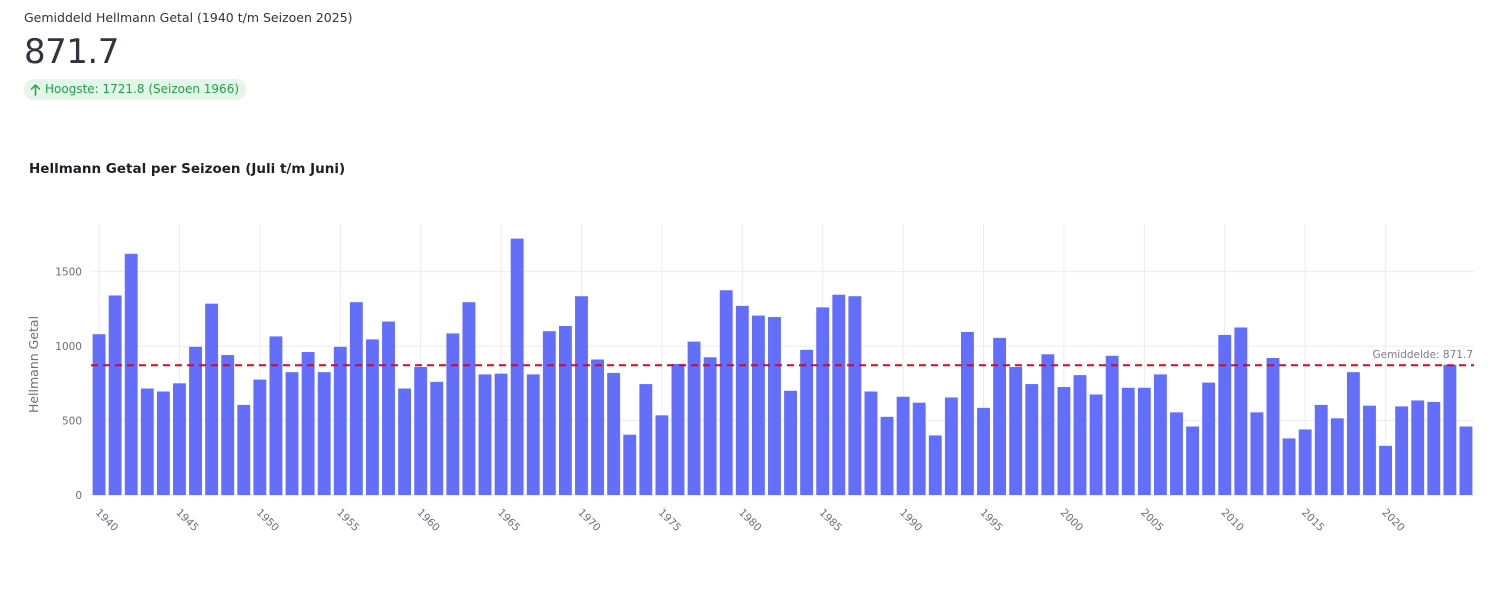 This screenshot has height=589, width=1502. What do you see at coordinates (990, 520) in the screenshot?
I see `x-tick-label: 1995` at bounding box center [990, 520].